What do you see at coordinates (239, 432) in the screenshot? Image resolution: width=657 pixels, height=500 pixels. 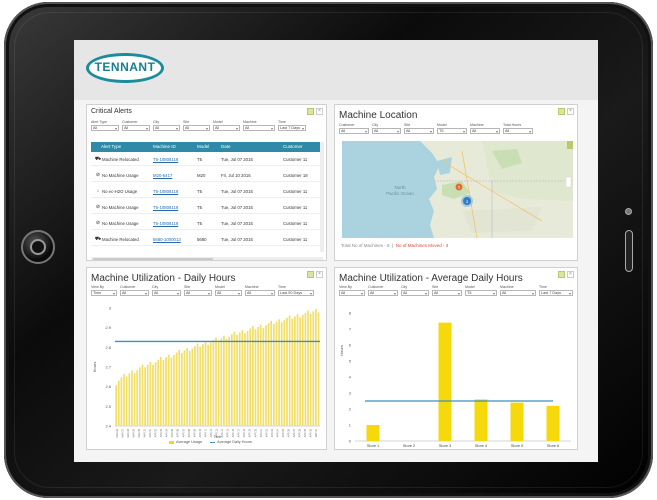 I see `x-tick-label: APR 17` at bounding box center [239, 432].